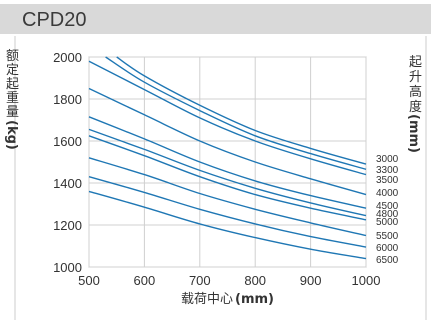 The height and width of the screenshot is (320, 431). What do you see at coordinates (387, 222) in the screenshot?
I see `lift-label-5000: 5000` at bounding box center [387, 222].